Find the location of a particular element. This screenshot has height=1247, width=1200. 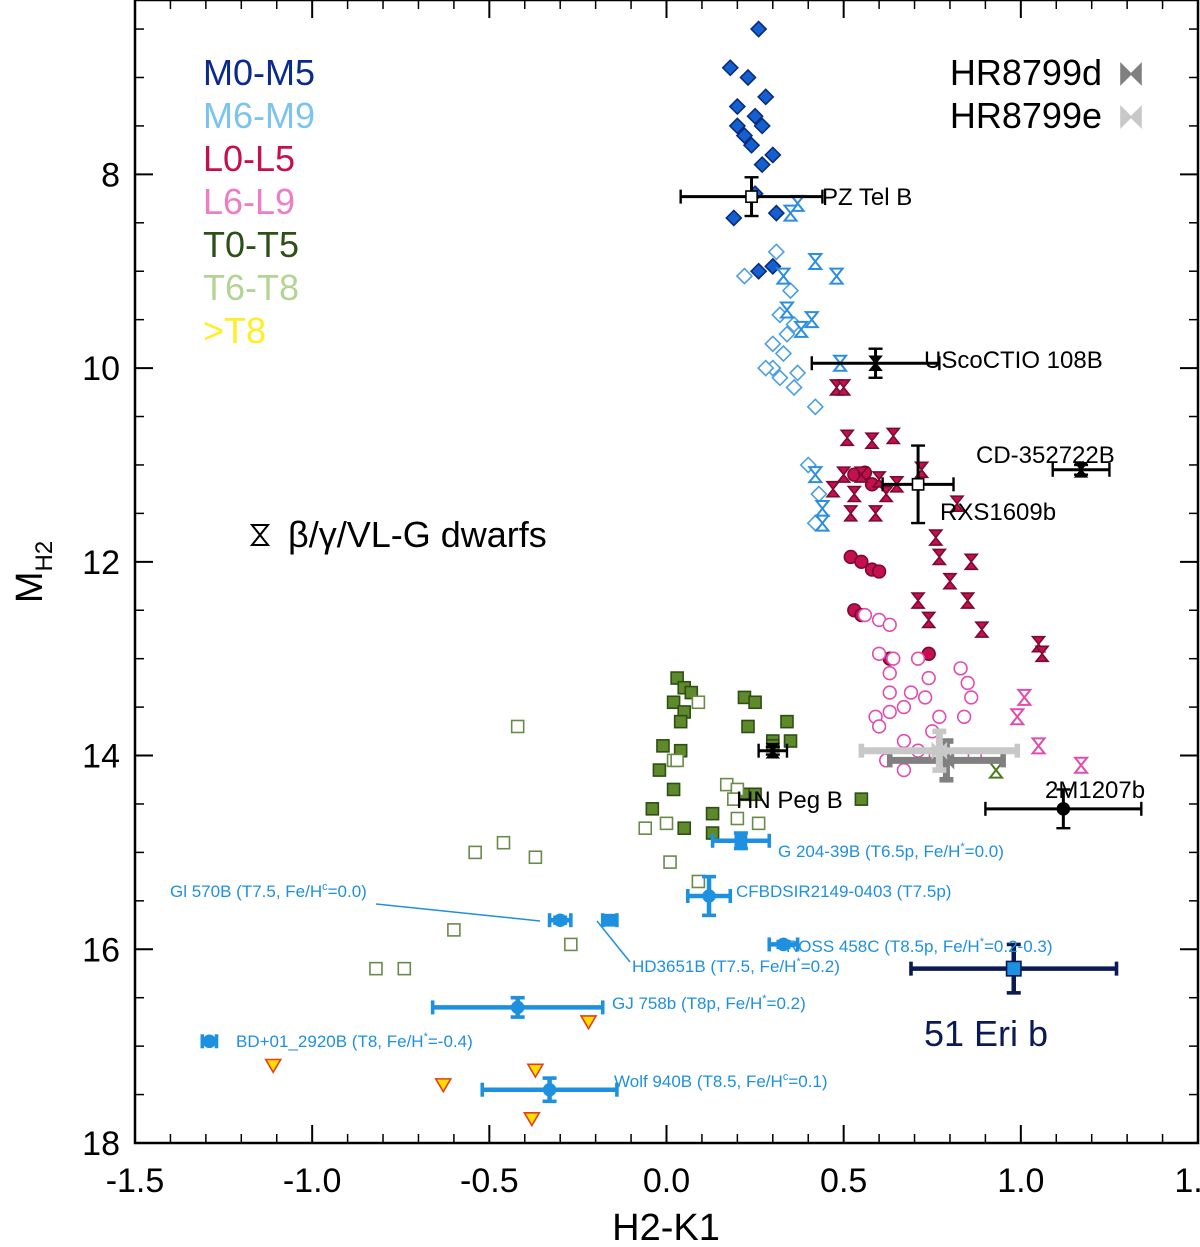

leader-line-hd3651b is located at coordinates (613, 941).